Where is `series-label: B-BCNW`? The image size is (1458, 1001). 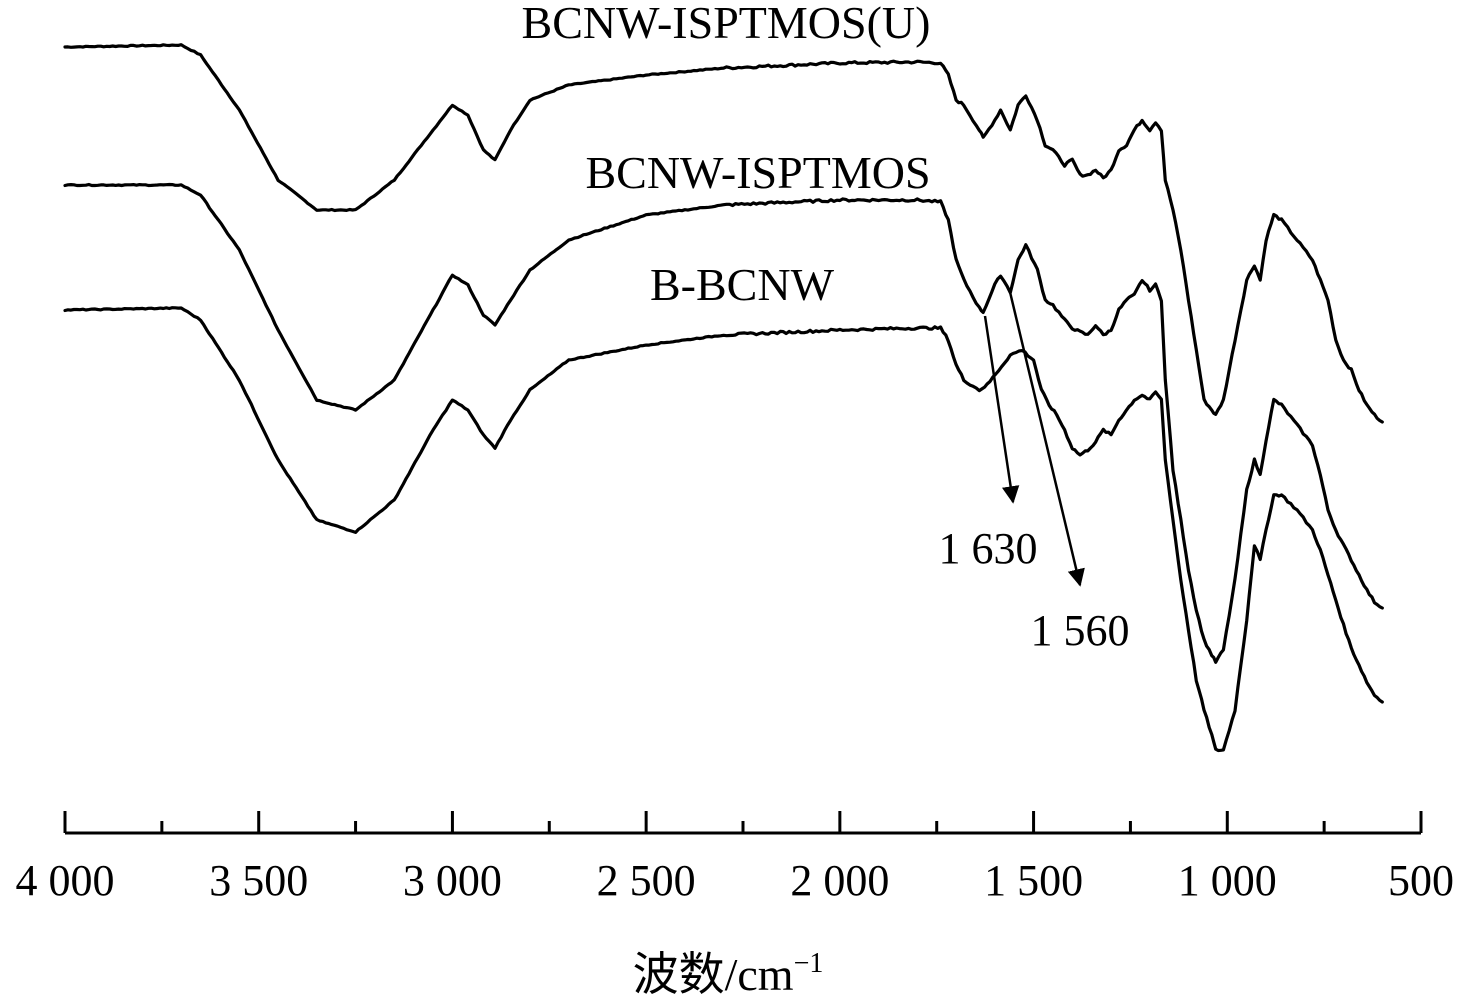 series-label: B-BCNW is located at coordinates (742, 284).